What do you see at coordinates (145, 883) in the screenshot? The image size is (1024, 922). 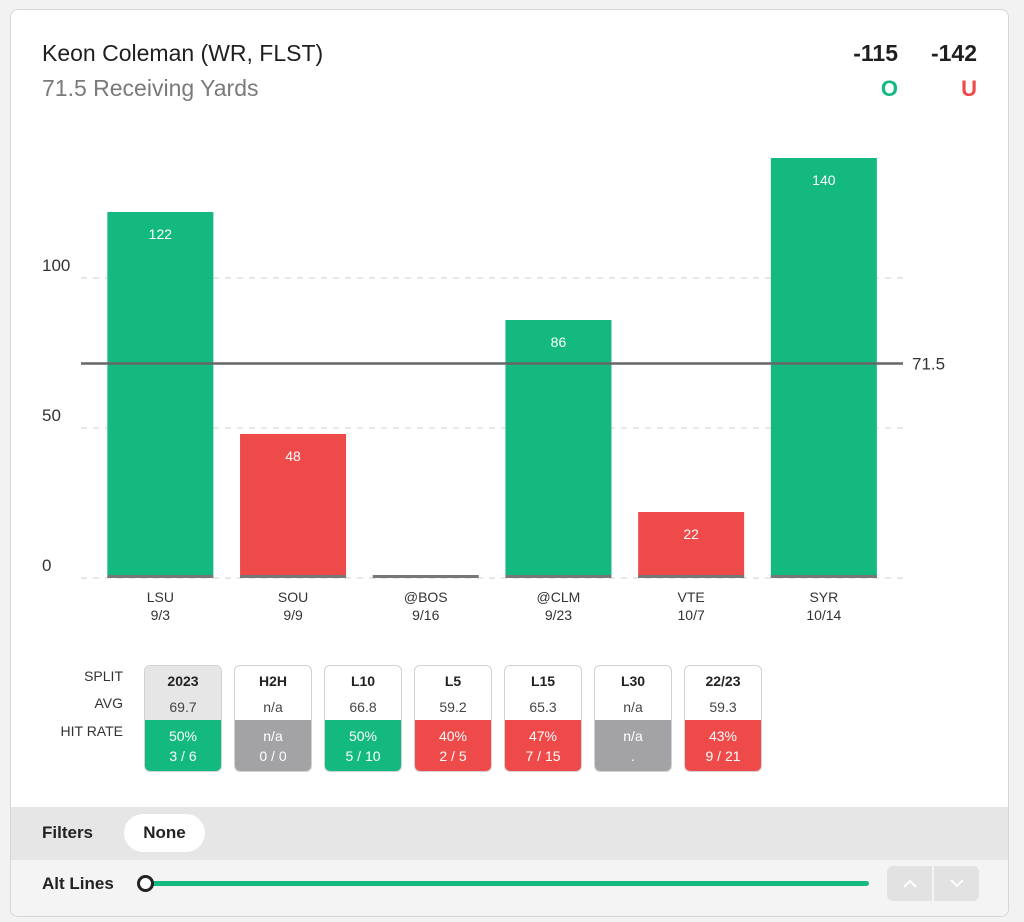 I see `alt-lines-slider-thumb` at bounding box center [145, 883].